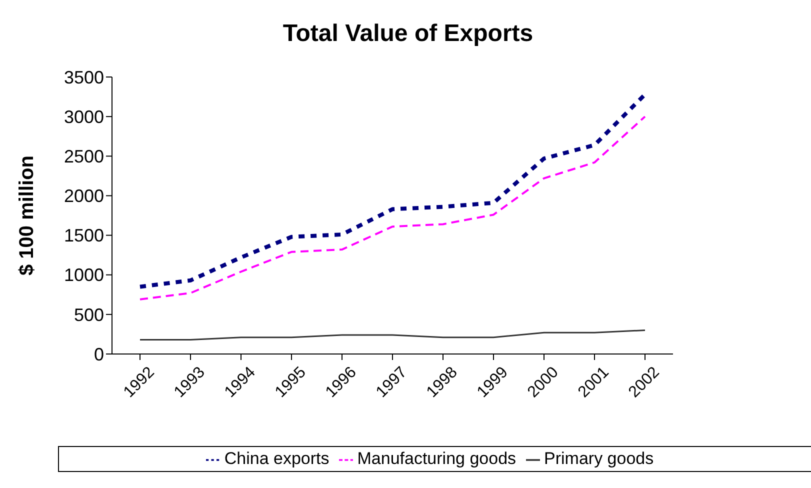 The image size is (811, 488). What do you see at coordinates (84, 236) in the screenshot?
I see `y-tick-label: 1500` at bounding box center [84, 236].